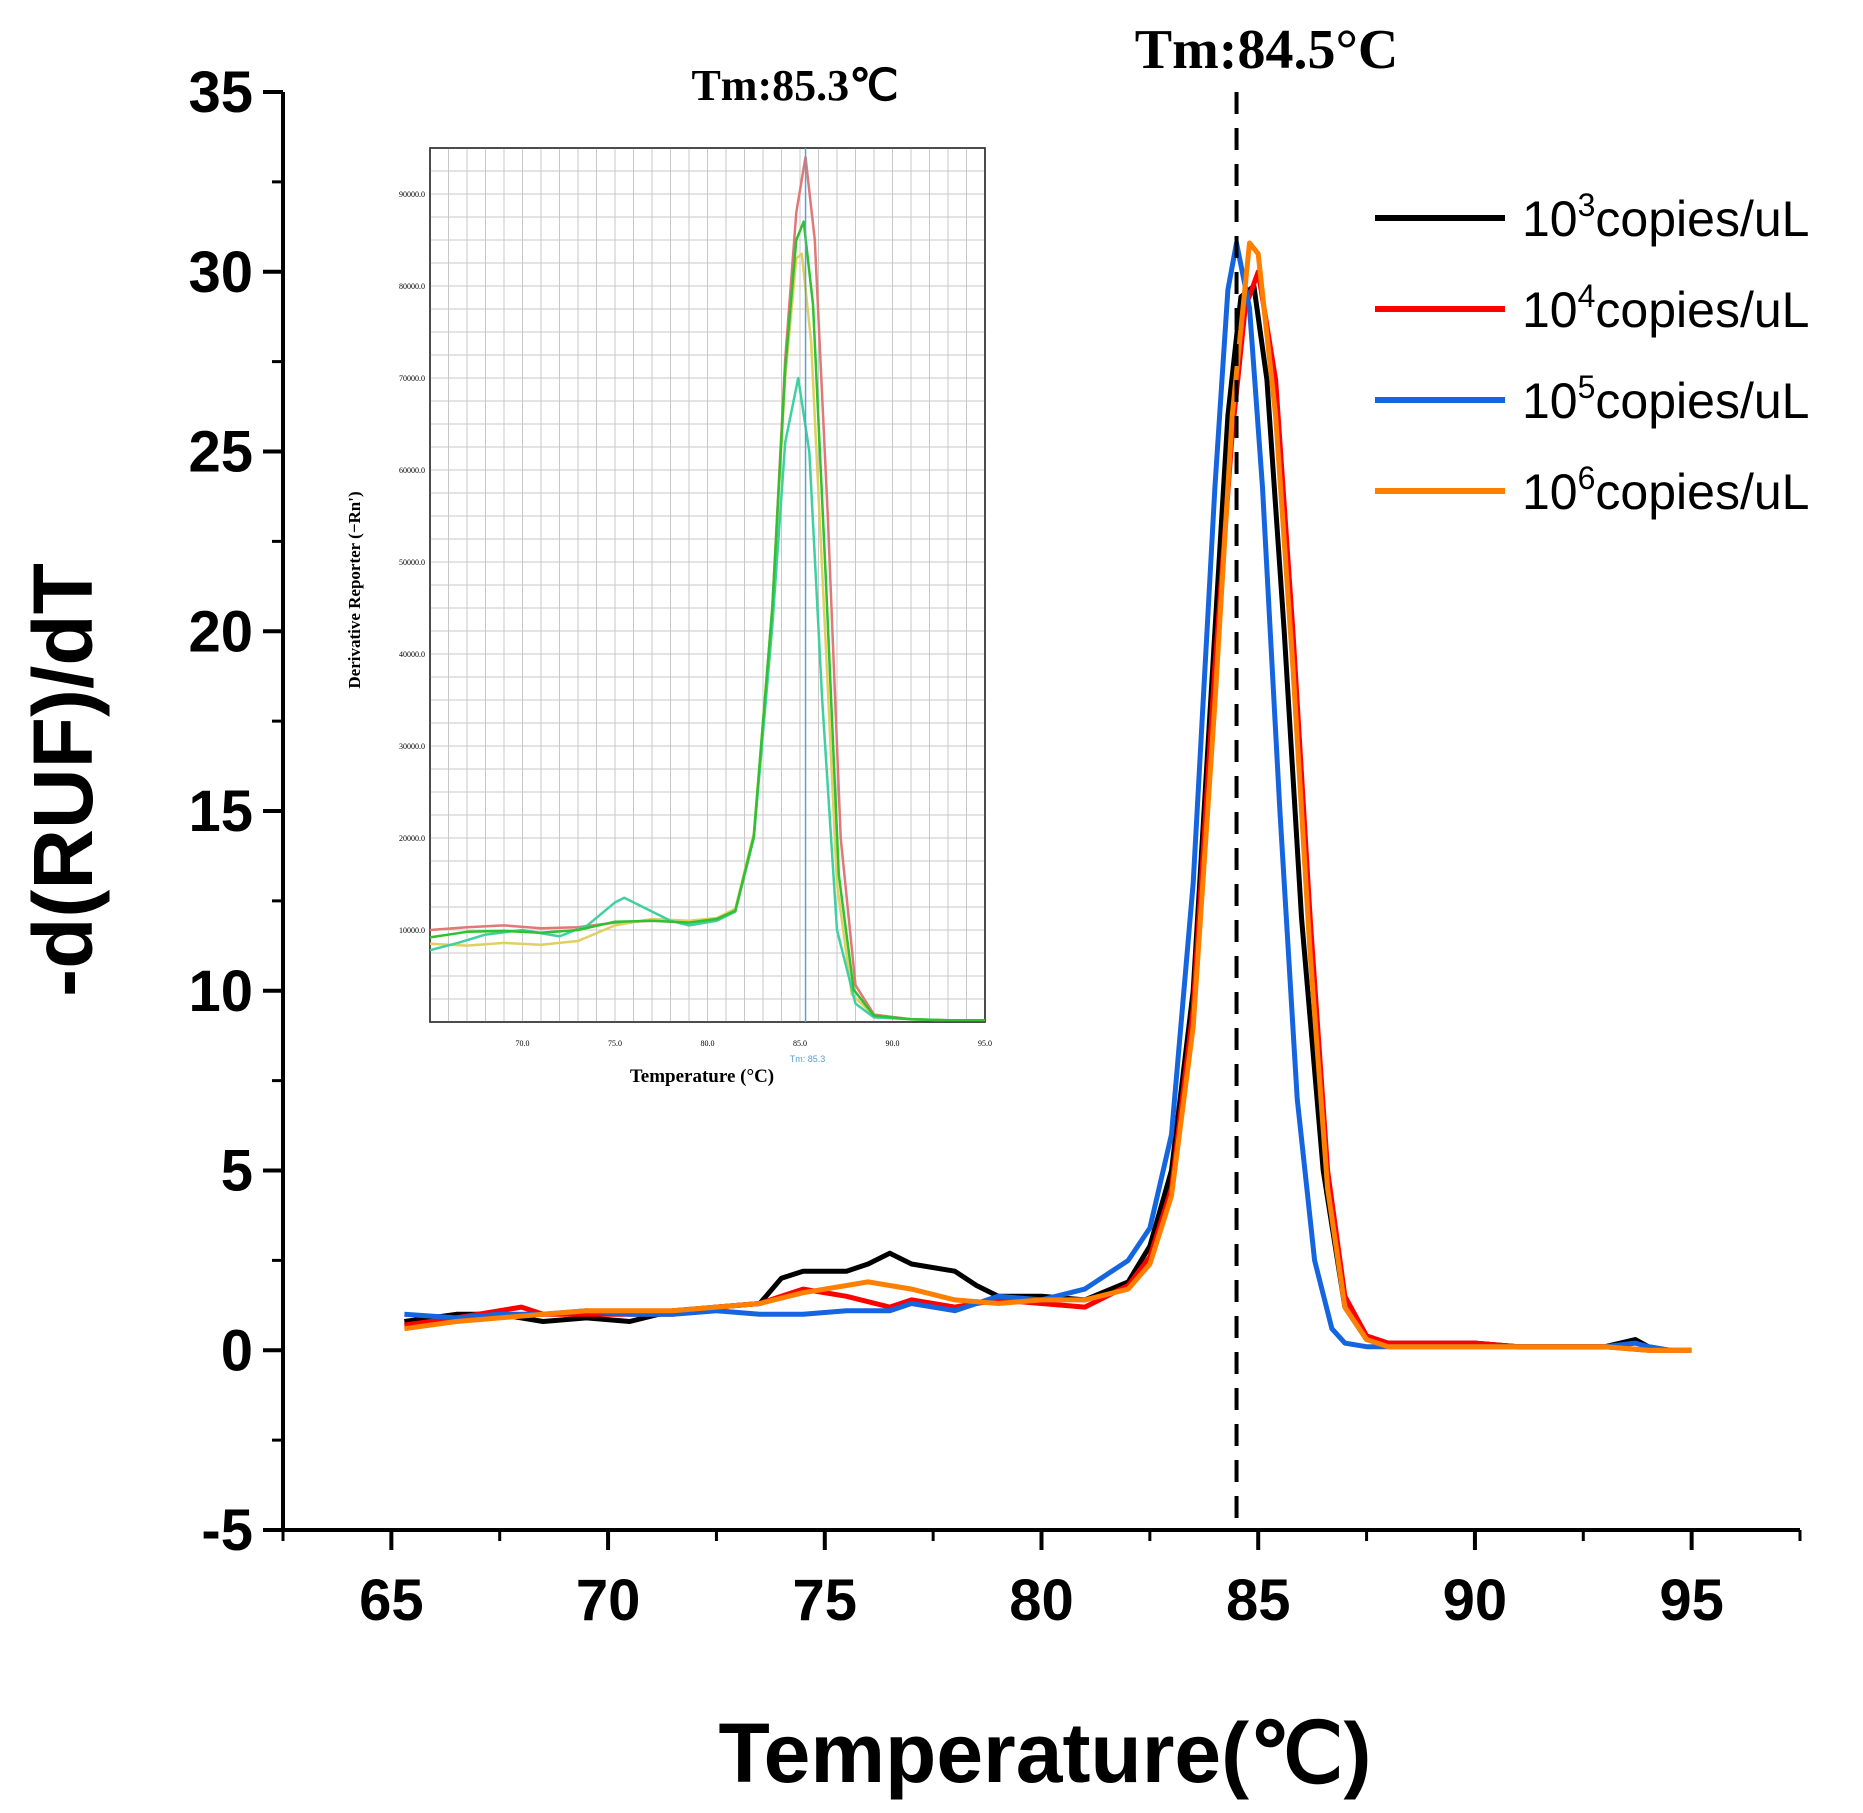 The height and width of the screenshot is (1813, 1863). What do you see at coordinates (808, 1059) in the screenshot?
I see `inset-tm-marker-label: Tm: 85.3` at bounding box center [808, 1059].